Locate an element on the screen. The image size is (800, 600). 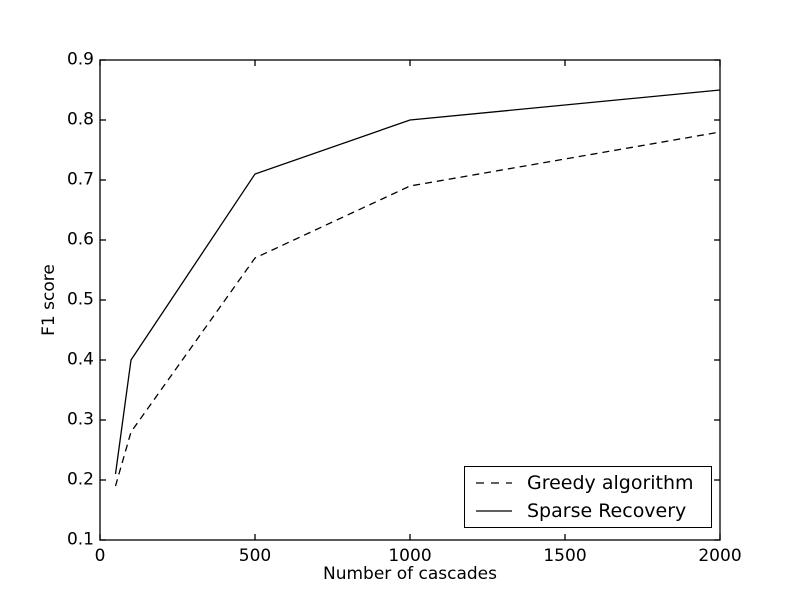
x-axis-label: Number of cascades is located at coordinates (410, 574).